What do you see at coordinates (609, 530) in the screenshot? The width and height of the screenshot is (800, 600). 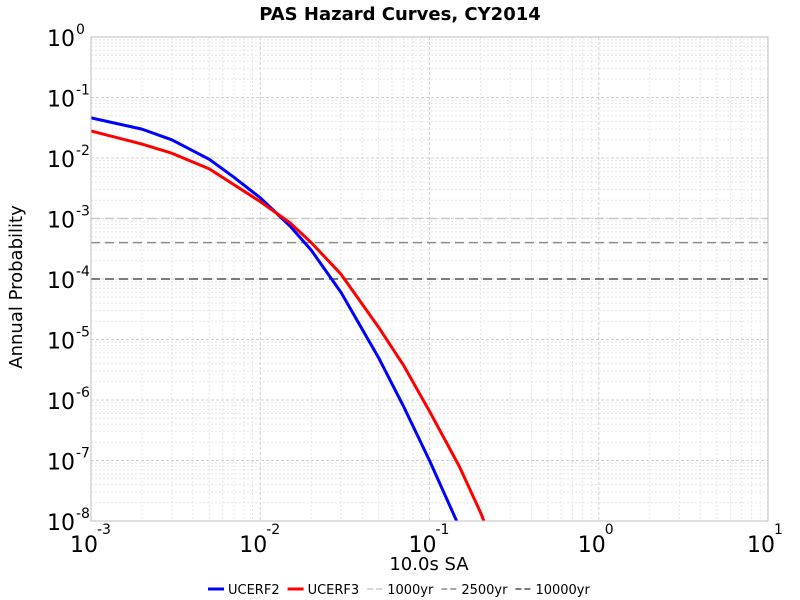 I see `x-tick-exponent: 0` at bounding box center [609, 530].